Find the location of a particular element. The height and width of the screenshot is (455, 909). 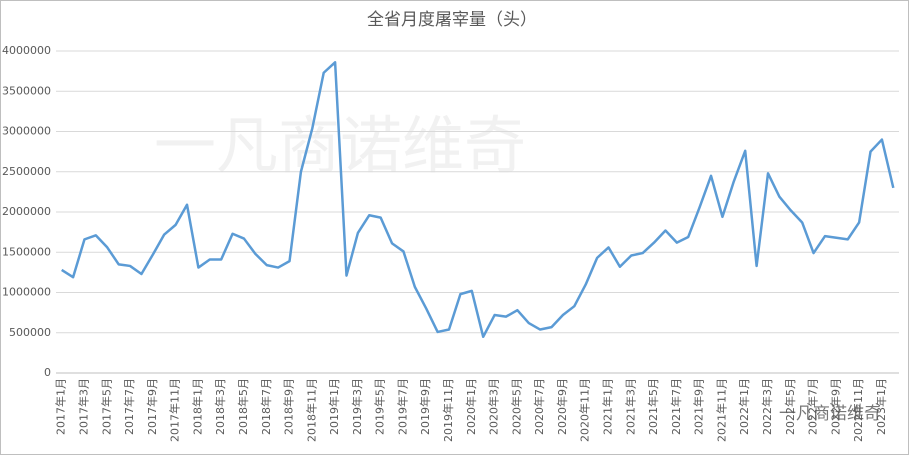

y-tick-label: 0 is located at coordinates (47, 372).